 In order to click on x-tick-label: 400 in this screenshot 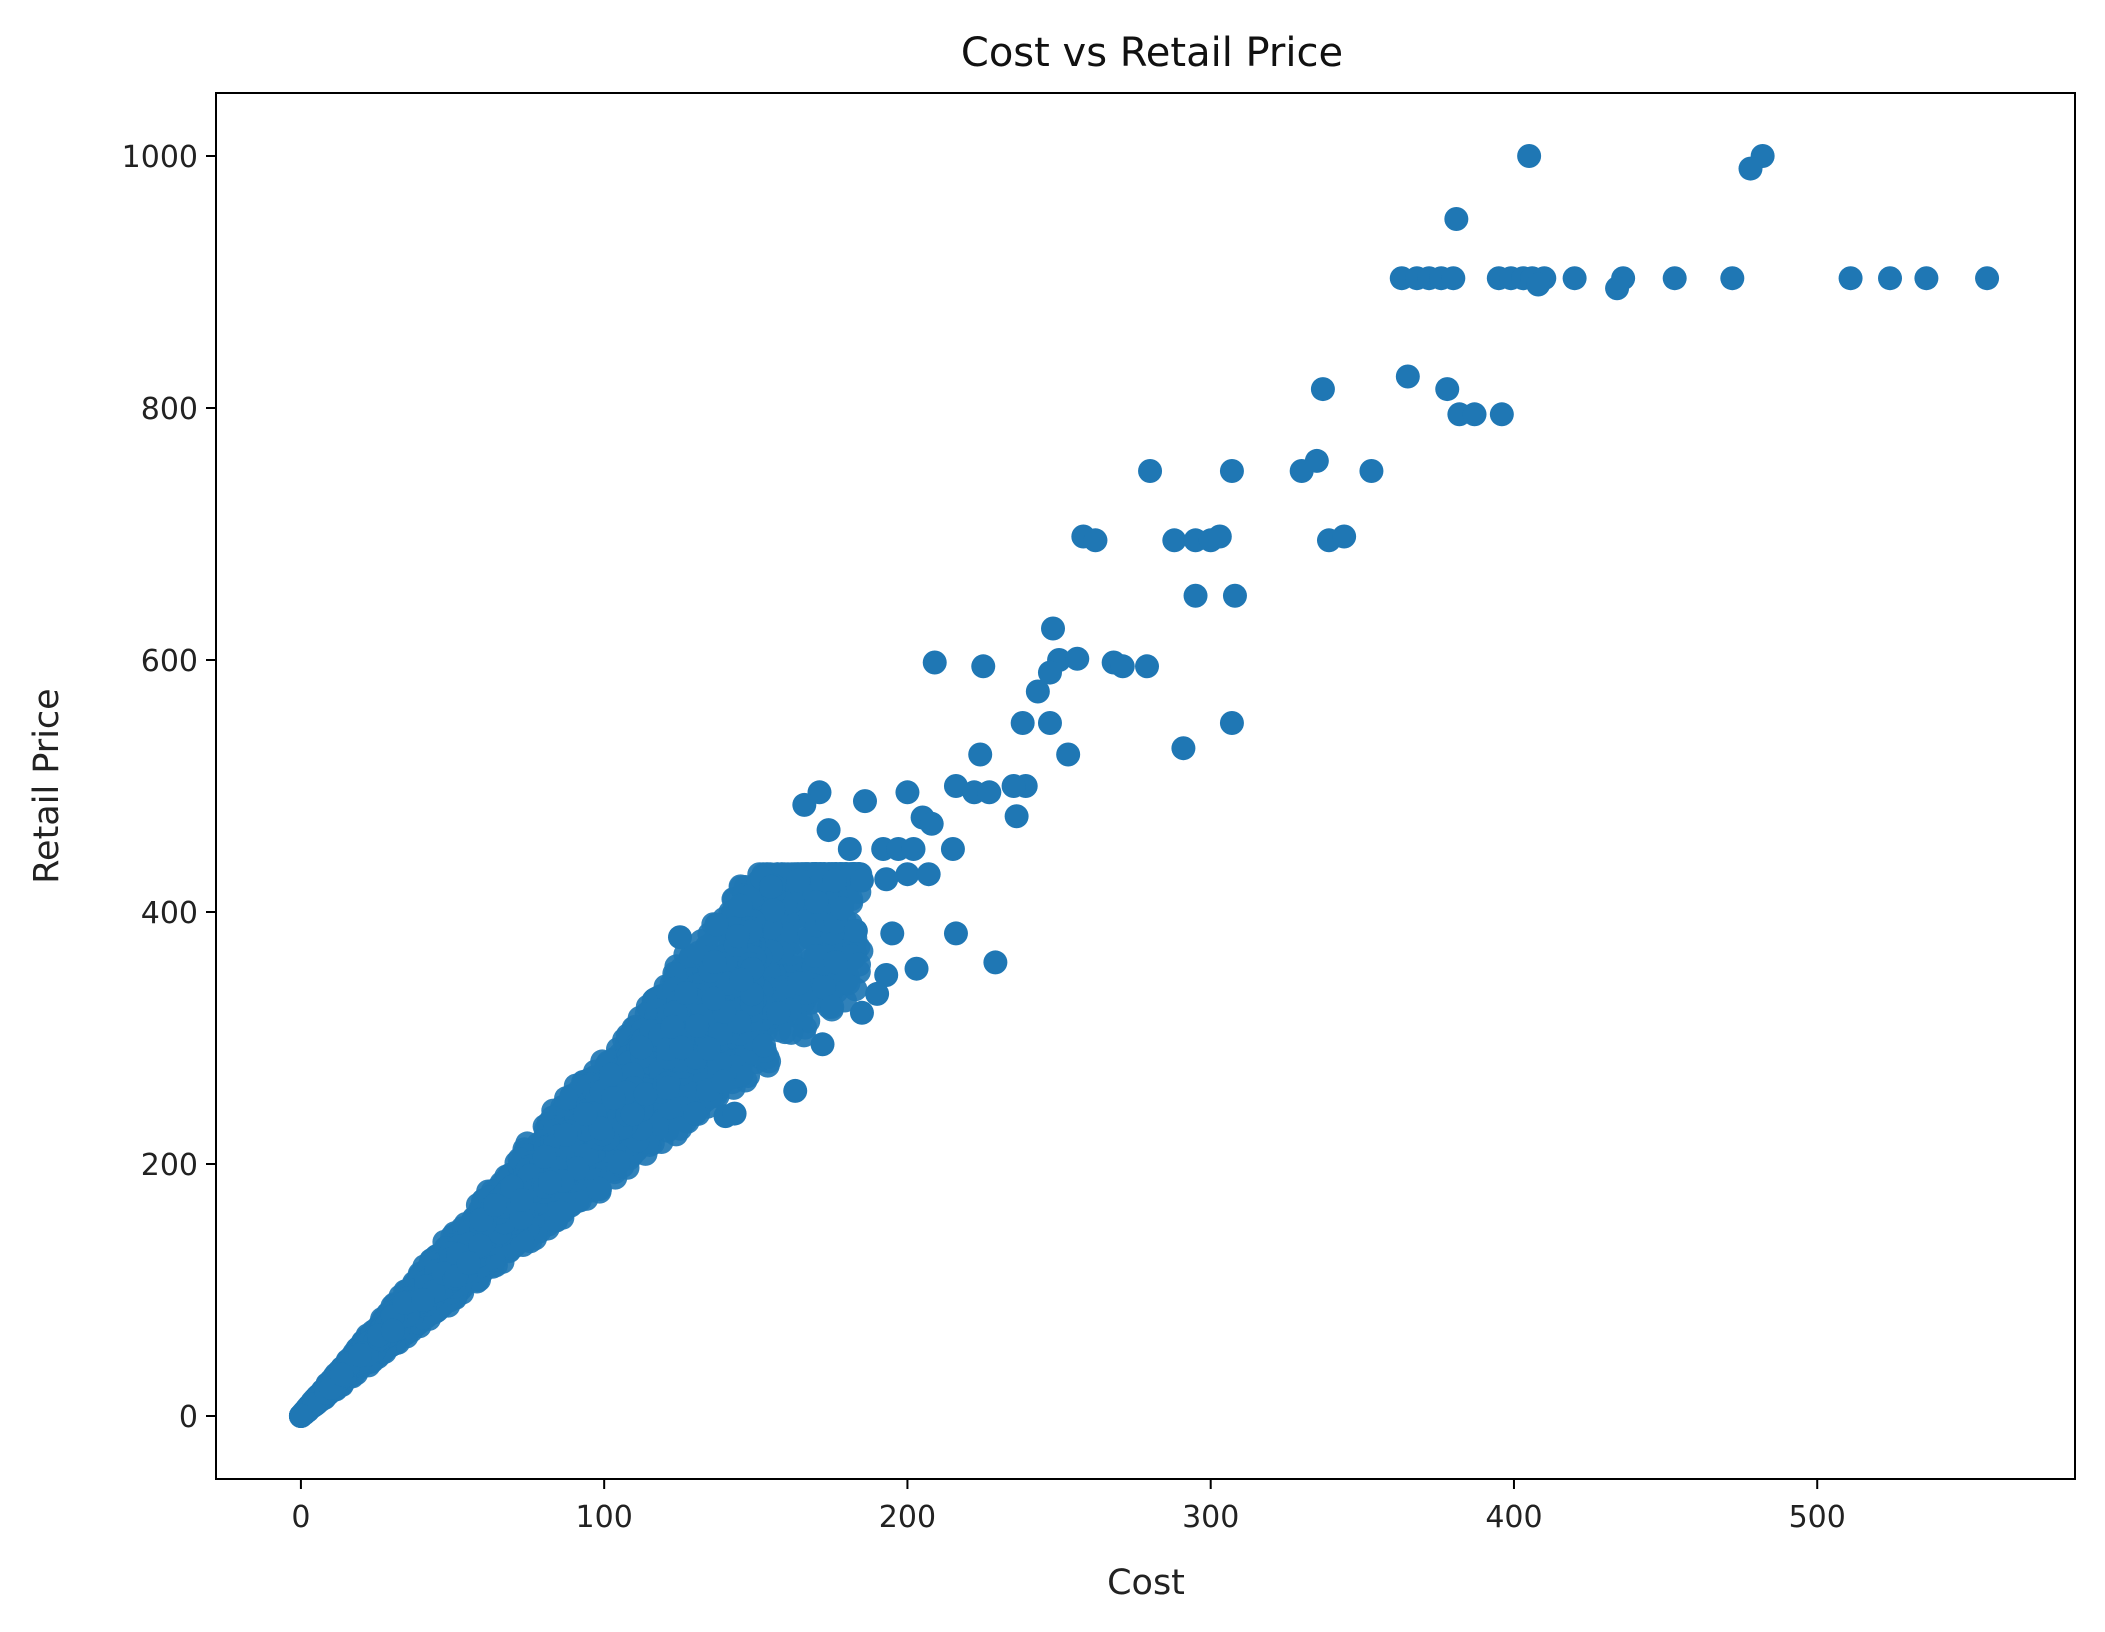, I will do `click(1513, 1517)`.